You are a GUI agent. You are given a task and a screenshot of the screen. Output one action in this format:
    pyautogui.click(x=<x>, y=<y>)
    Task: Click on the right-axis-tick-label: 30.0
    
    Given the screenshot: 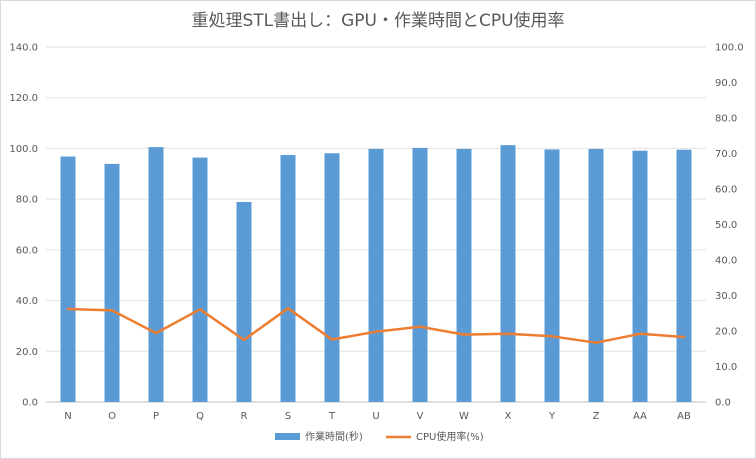 What is the action you would take?
    pyautogui.click(x=726, y=296)
    